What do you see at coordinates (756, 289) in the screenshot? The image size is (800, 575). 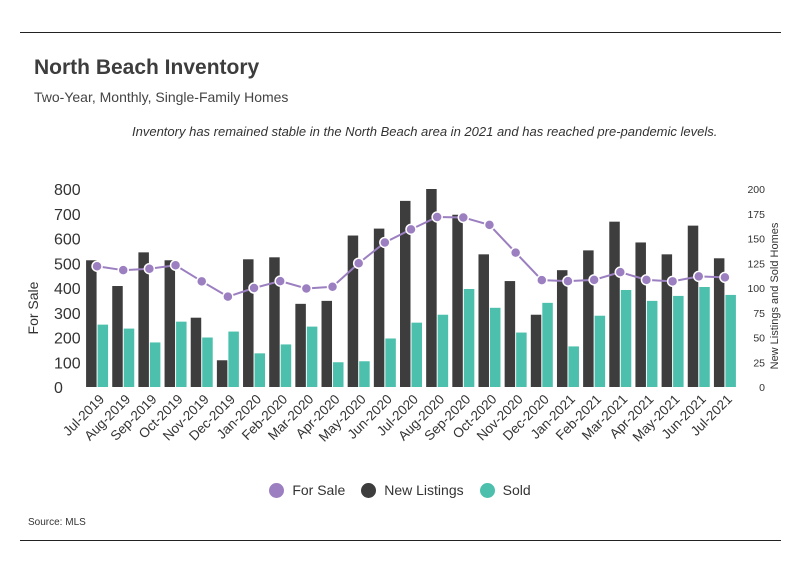 I see `right-axis-tick-label: 100` at bounding box center [756, 289].